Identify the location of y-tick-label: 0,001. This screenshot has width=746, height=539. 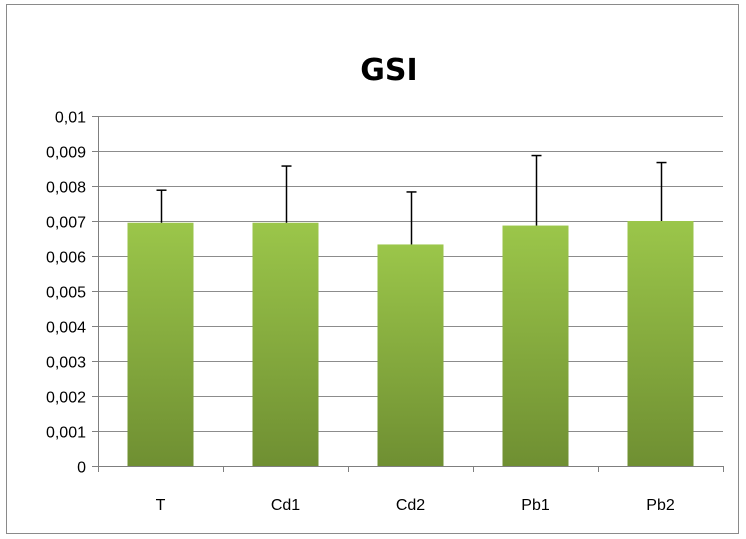
(66, 433).